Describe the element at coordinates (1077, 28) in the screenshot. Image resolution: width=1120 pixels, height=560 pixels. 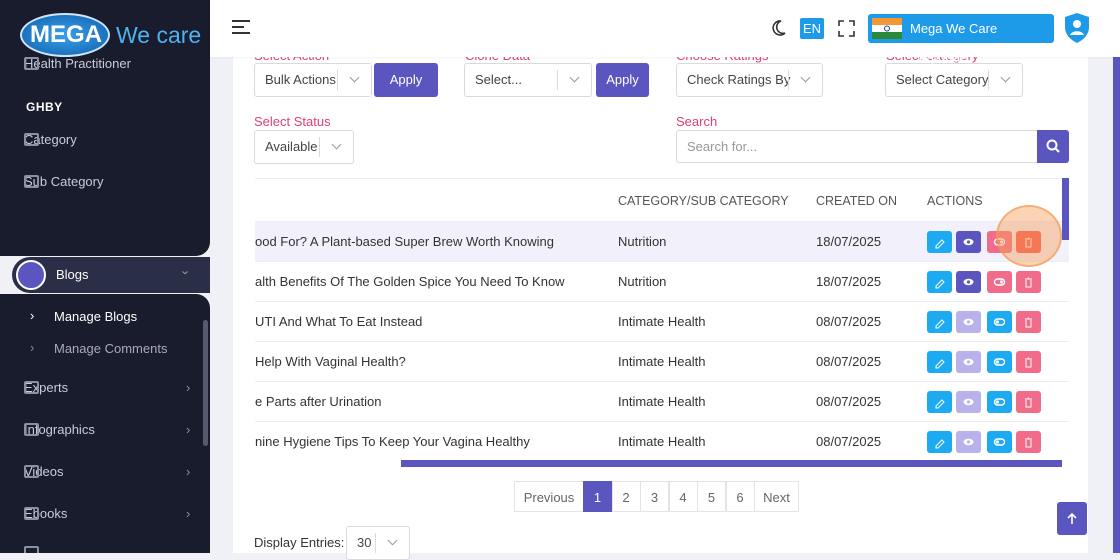
I see `user-avatar` at that location.